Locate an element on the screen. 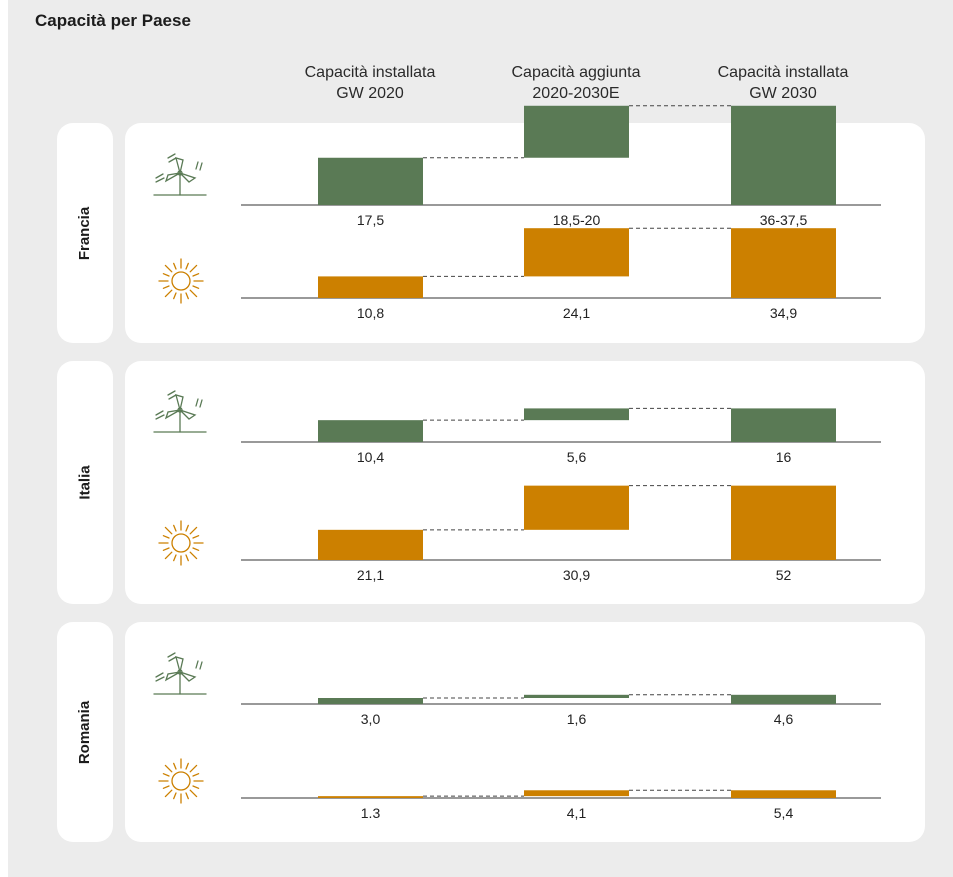 The width and height of the screenshot is (953, 877). data-label: 5,4 is located at coordinates (784, 813).